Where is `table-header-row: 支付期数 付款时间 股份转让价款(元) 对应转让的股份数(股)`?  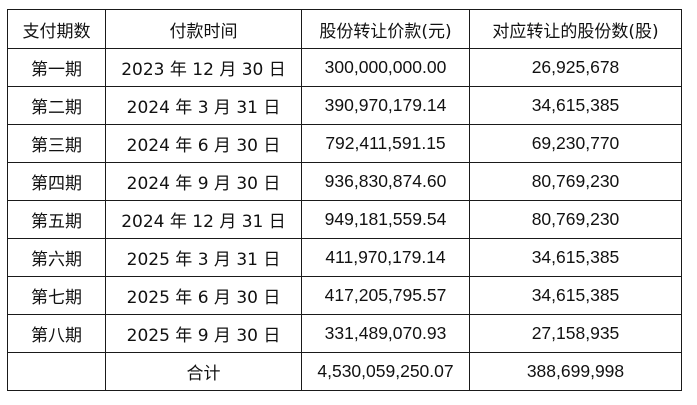
table-header-row: 支付期数 付款时间 股份转让价款(元) 对应转让的股份数(股) is located at coordinates (344, 29).